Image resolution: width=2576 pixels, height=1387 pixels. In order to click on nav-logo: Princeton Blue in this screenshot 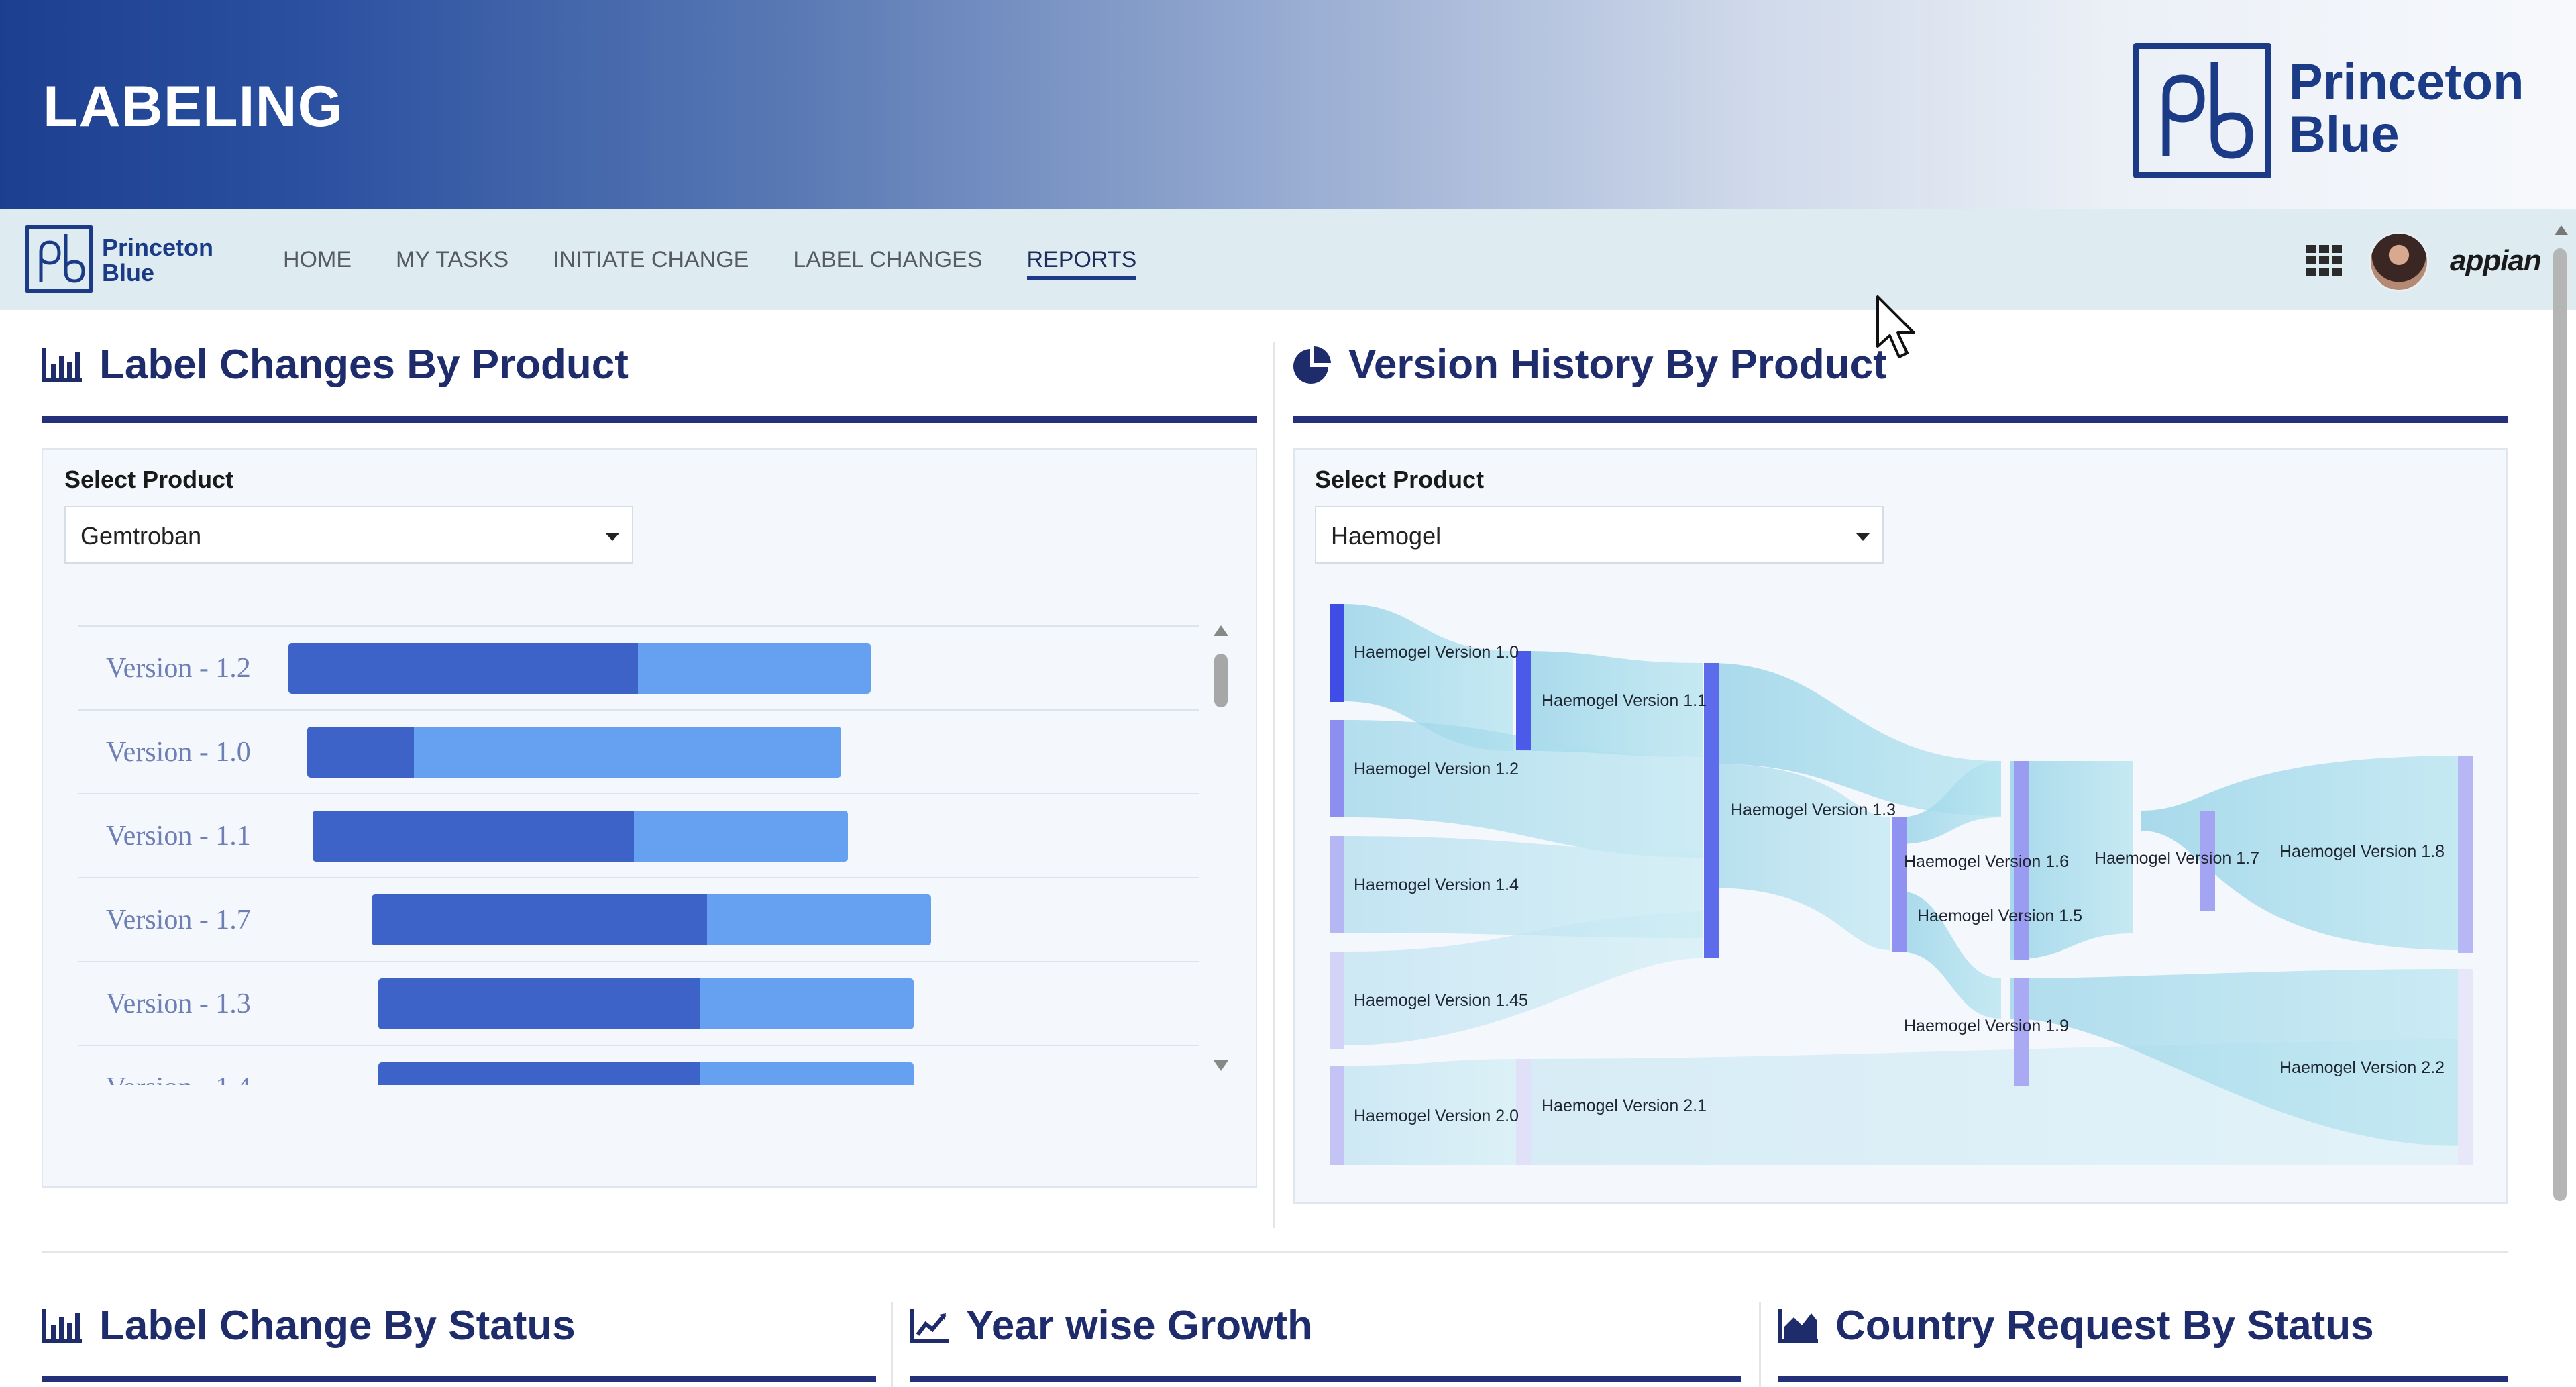, I will do `click(126, 260)`.